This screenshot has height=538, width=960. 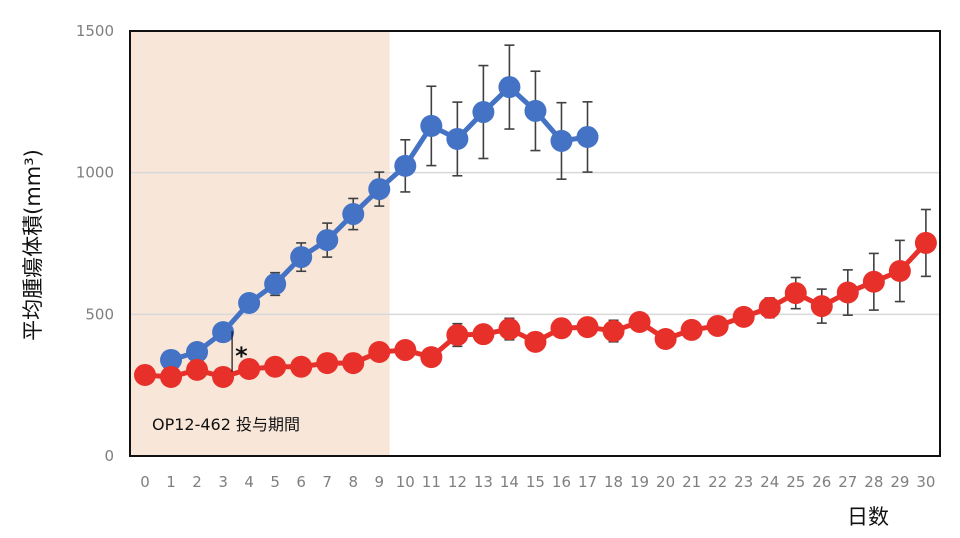 What do you see at coordinates (821, 482) in the screenshot?
I see `x-tick-label: 26` at bounding box center [821, 482].